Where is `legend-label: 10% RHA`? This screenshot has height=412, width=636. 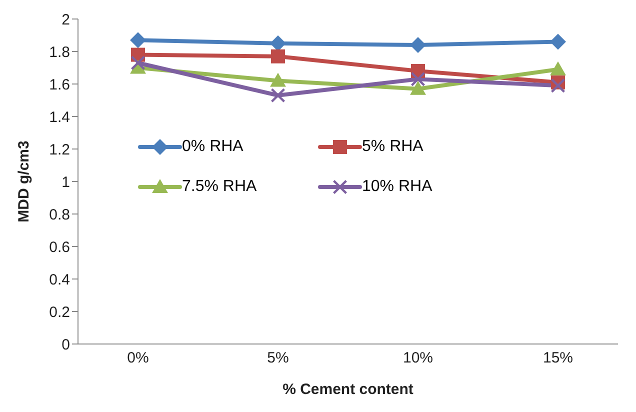
legend-label: 10% RHA is located at coordinates (397, 187).